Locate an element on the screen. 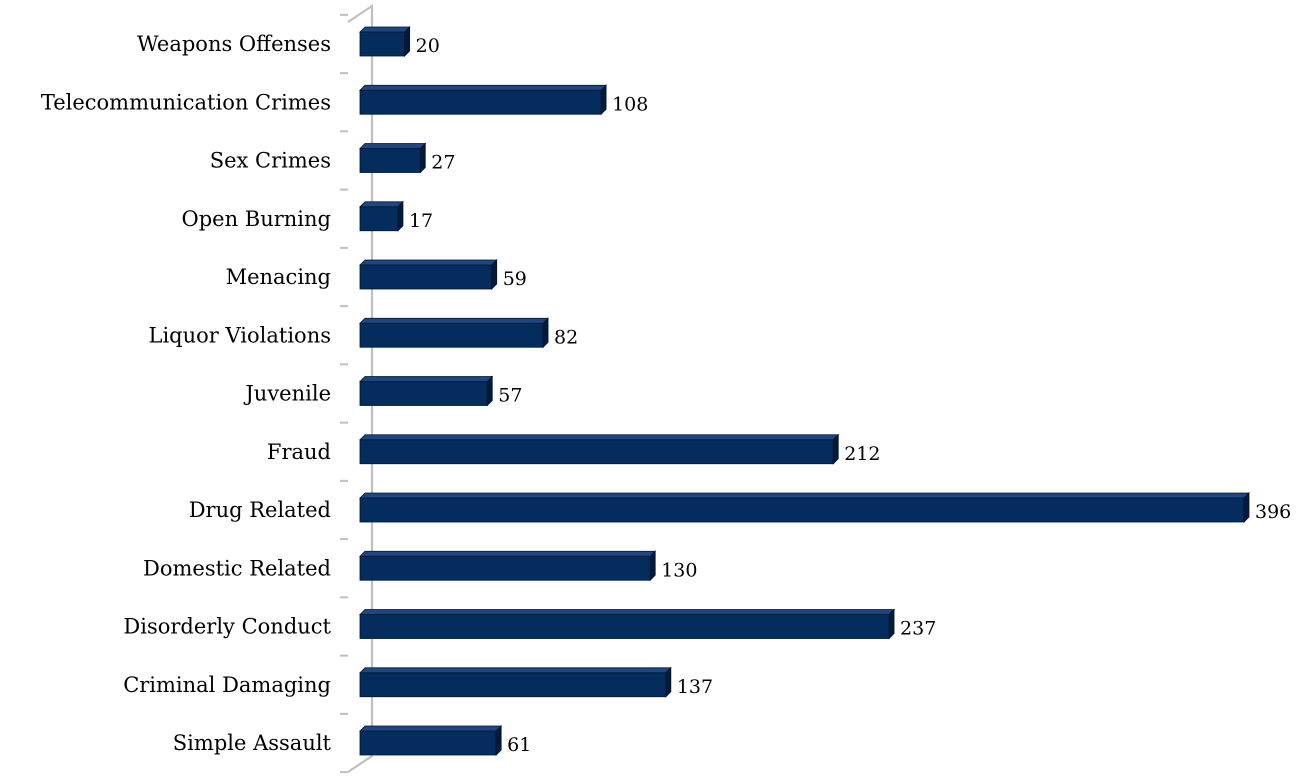 The height and width of the screenshot is (783, 1314). value-label: 59 is located at coordinates (515, 279).